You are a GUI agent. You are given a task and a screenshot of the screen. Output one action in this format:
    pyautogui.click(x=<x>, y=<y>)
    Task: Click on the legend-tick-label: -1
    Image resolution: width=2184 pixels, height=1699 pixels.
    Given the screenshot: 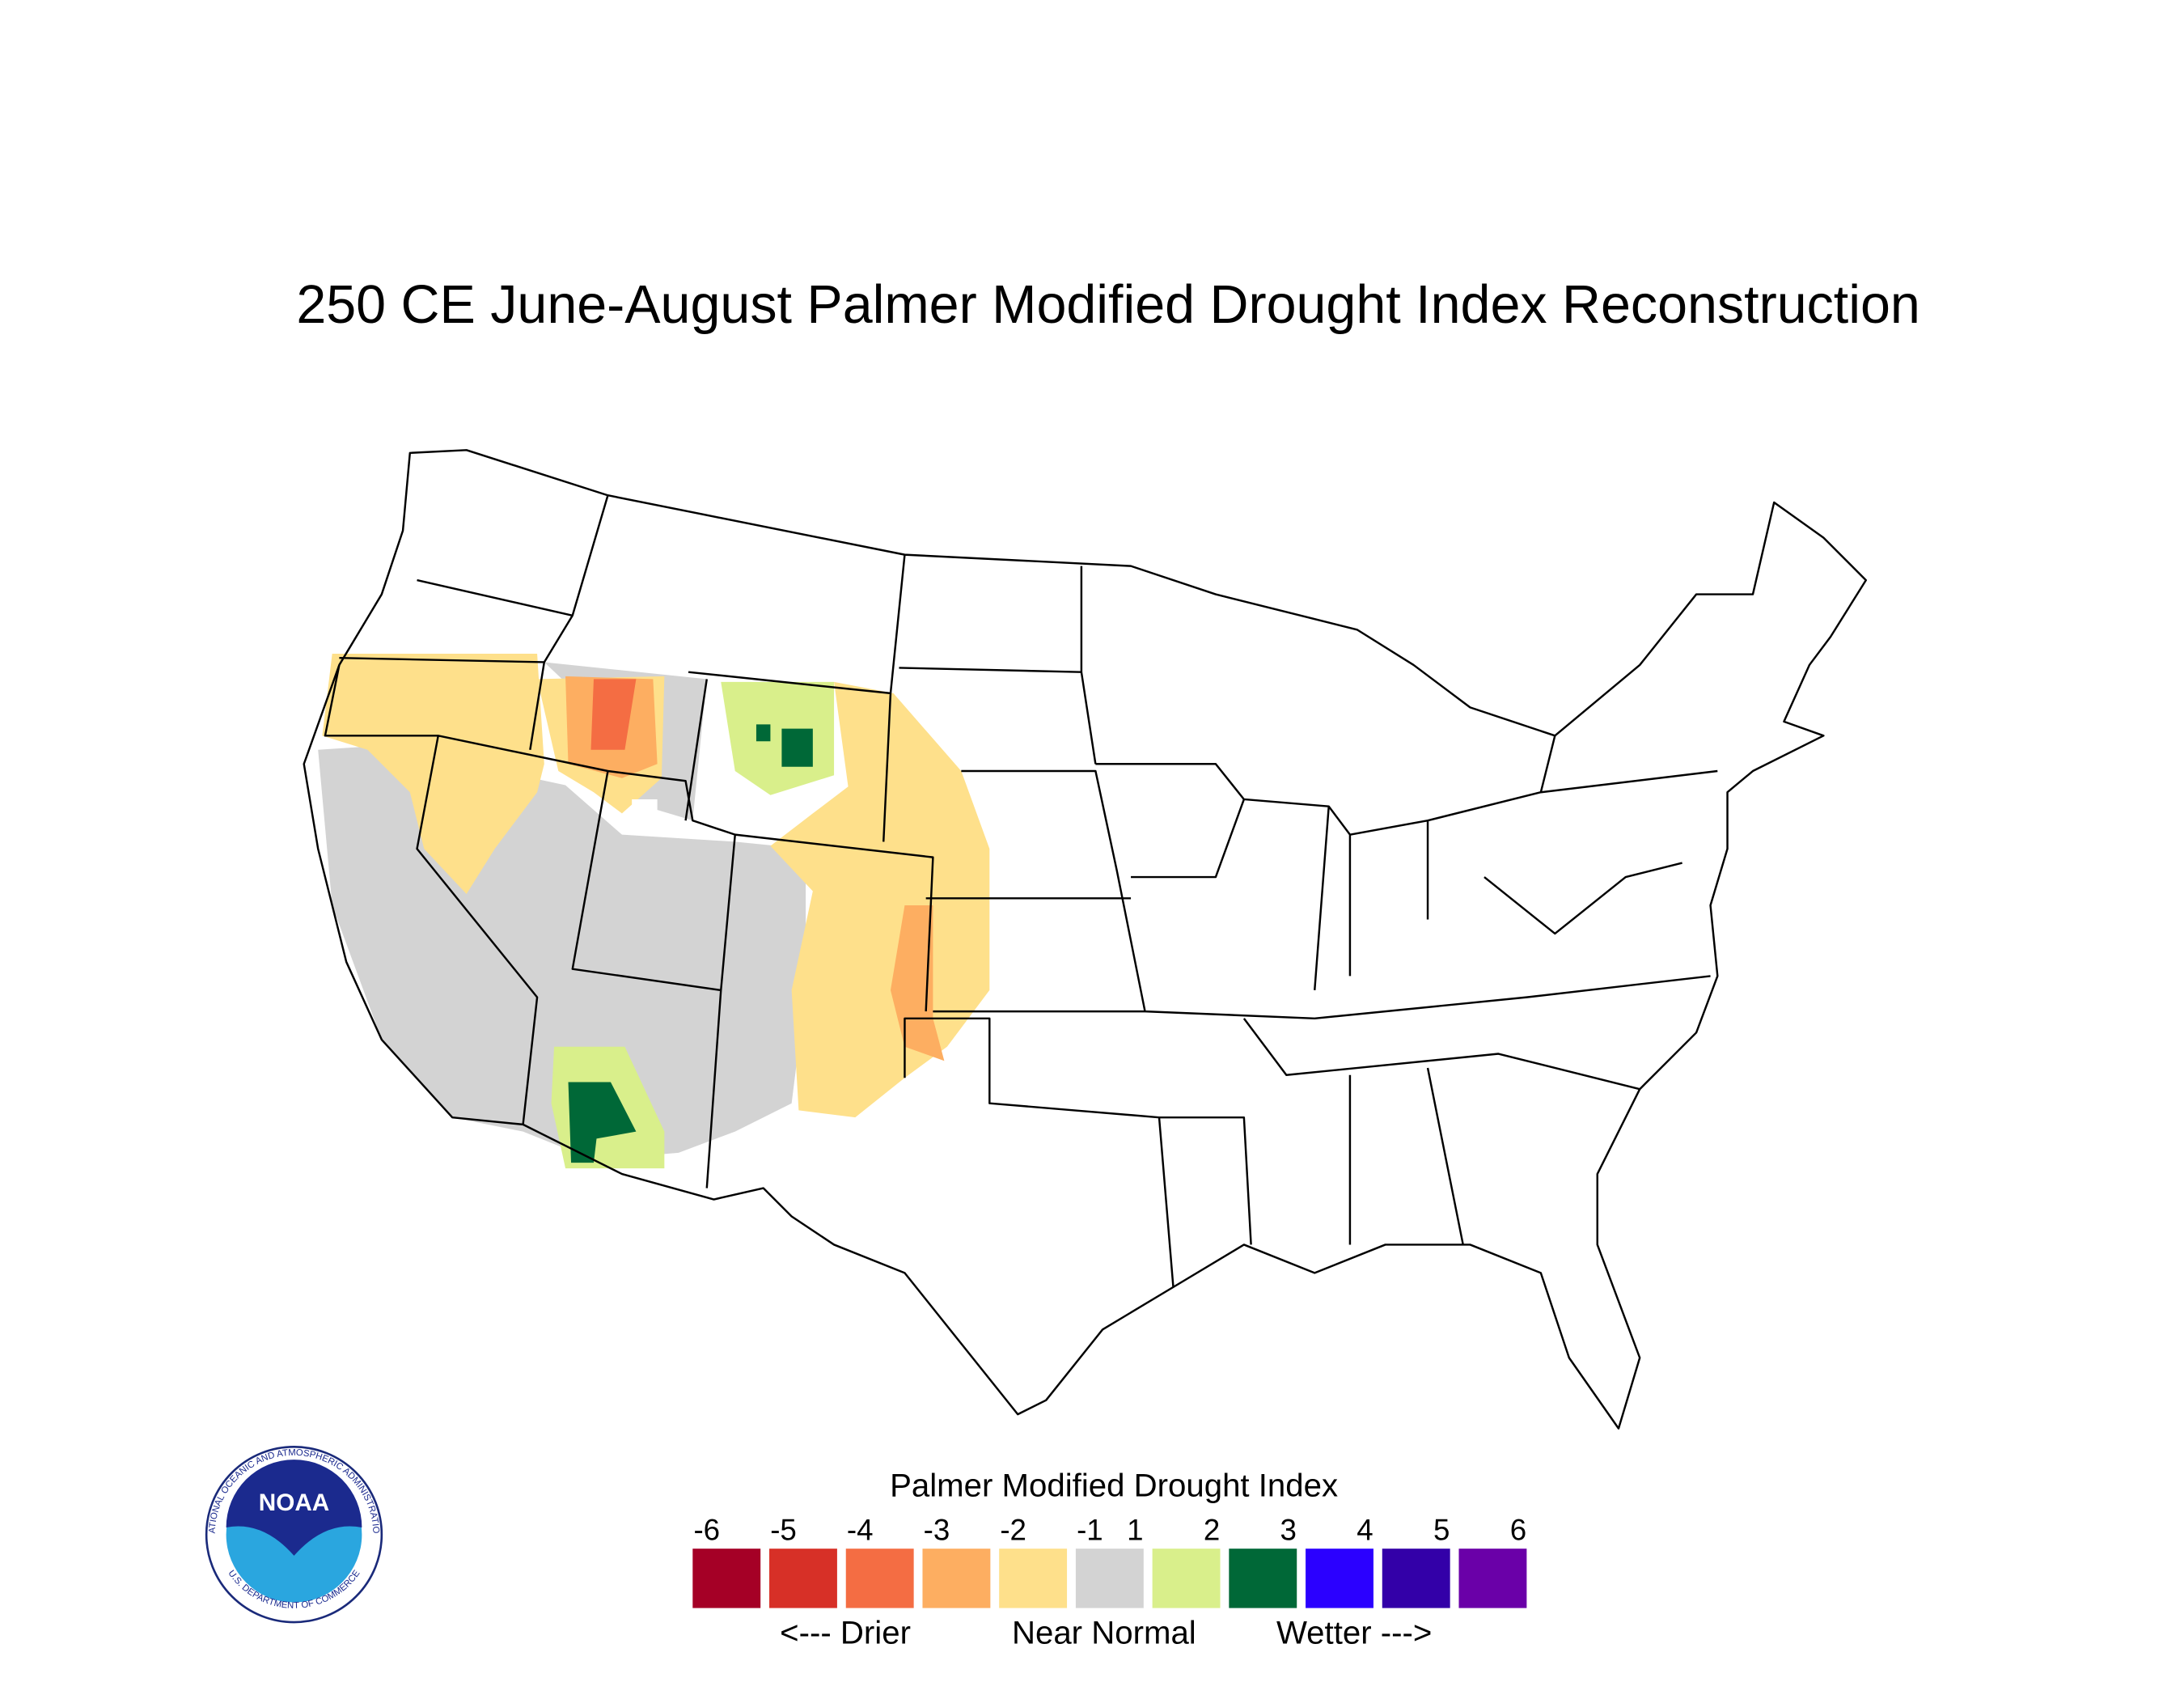 What is the action you would take?
    pyautogui.click(x=1090, y=1530)
    